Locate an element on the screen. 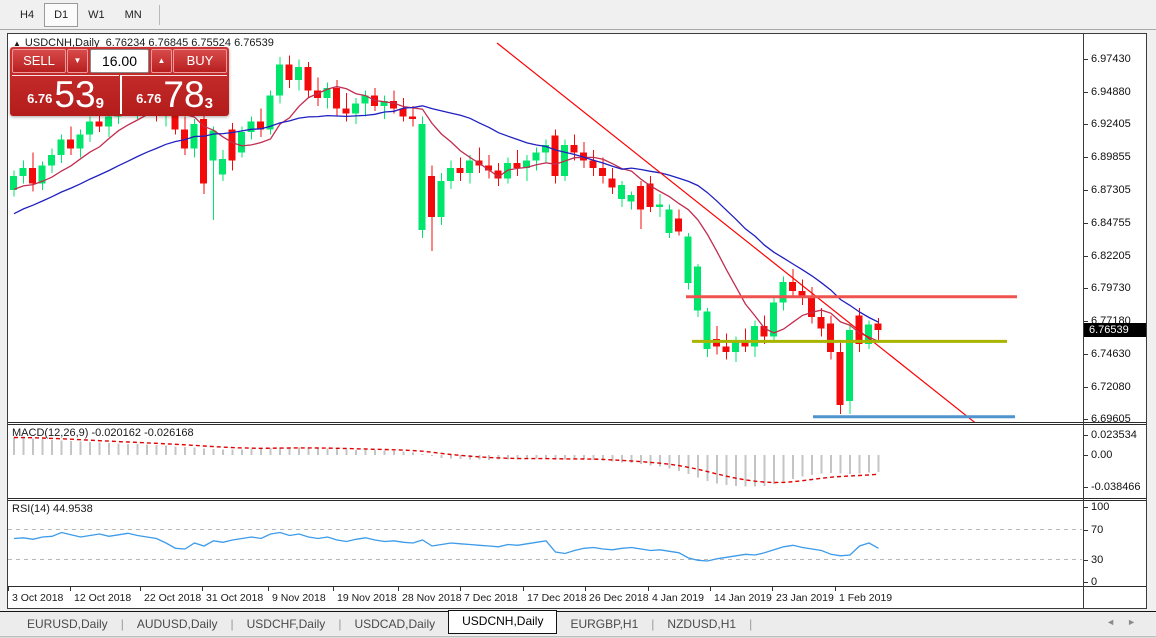  time-axis-label: 28 Nov 2018 is located at coordinates (432, 598).